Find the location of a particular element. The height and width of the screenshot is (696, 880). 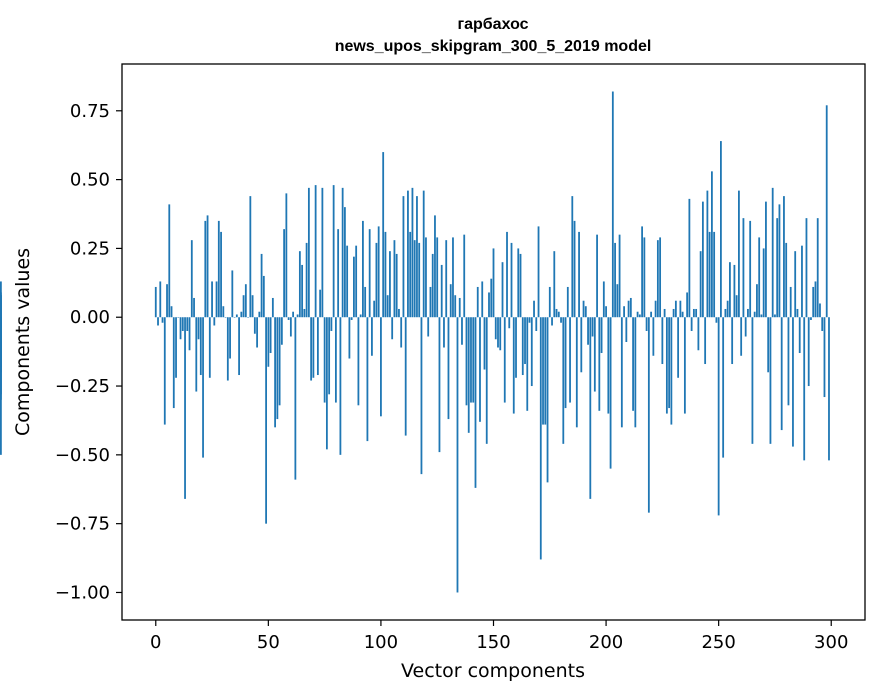

x-tick-label: 100 is located at coordinates (381, 642).